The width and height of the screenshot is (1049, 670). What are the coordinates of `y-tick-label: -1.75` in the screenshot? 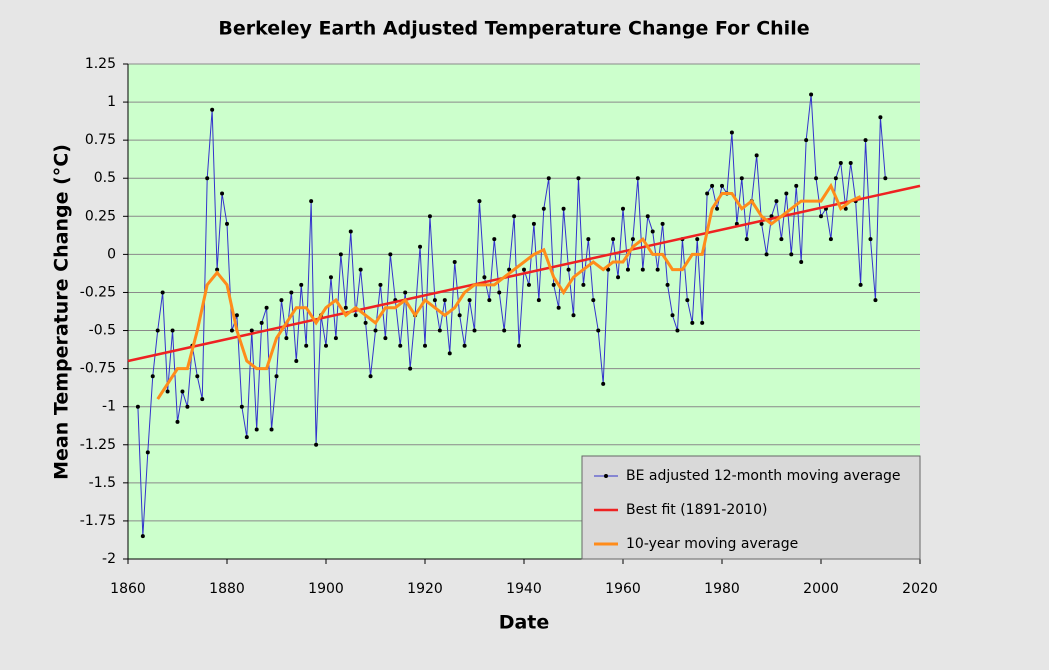 It's located at (98, 521).